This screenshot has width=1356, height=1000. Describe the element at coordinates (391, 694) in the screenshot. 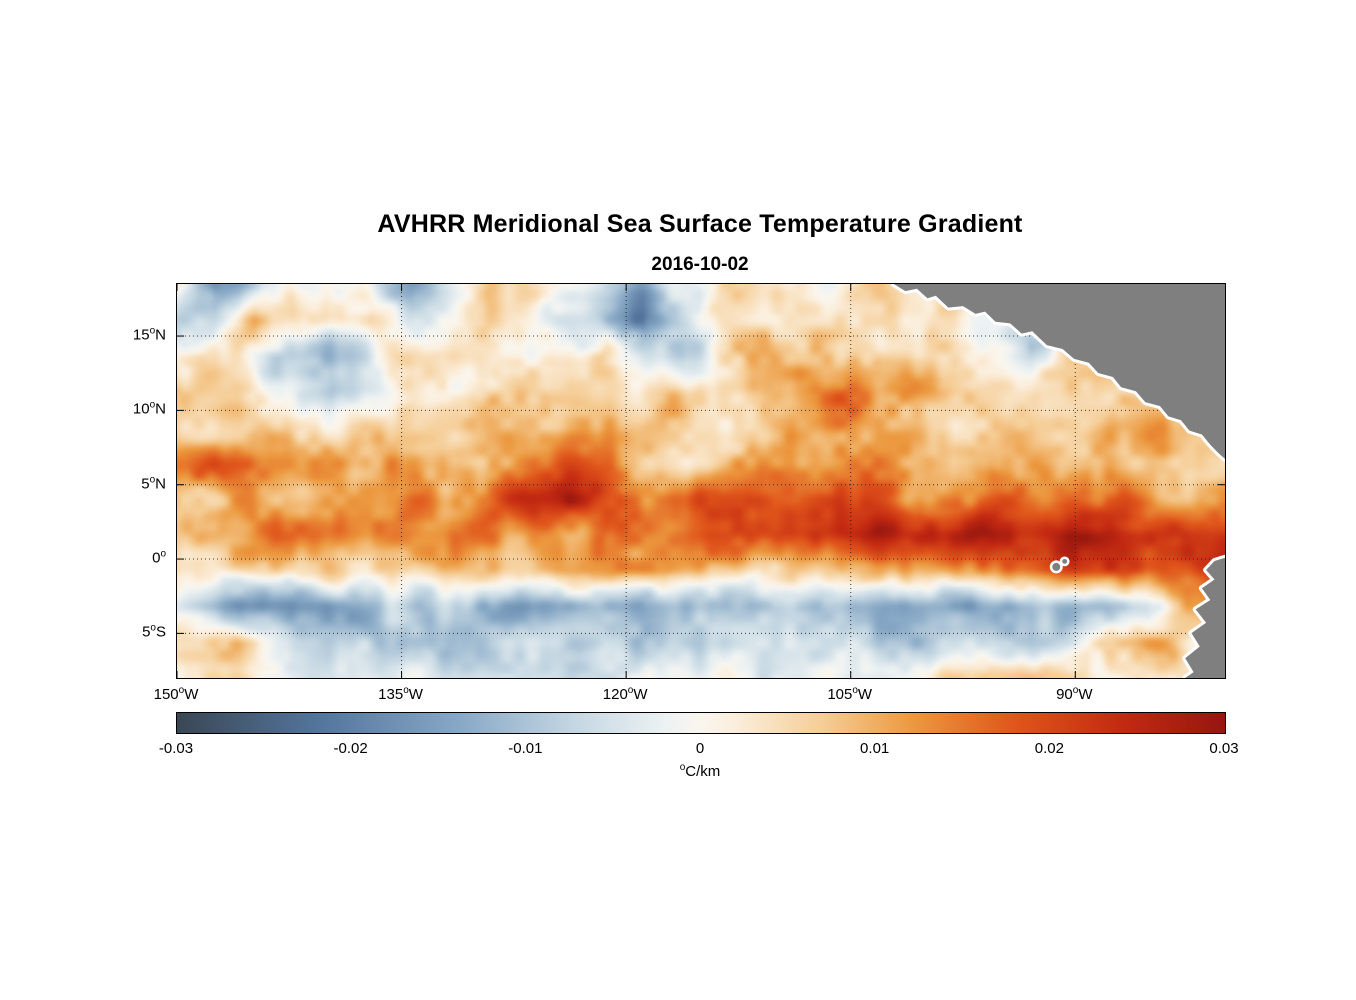

I see `lon-value: 135` at that location.